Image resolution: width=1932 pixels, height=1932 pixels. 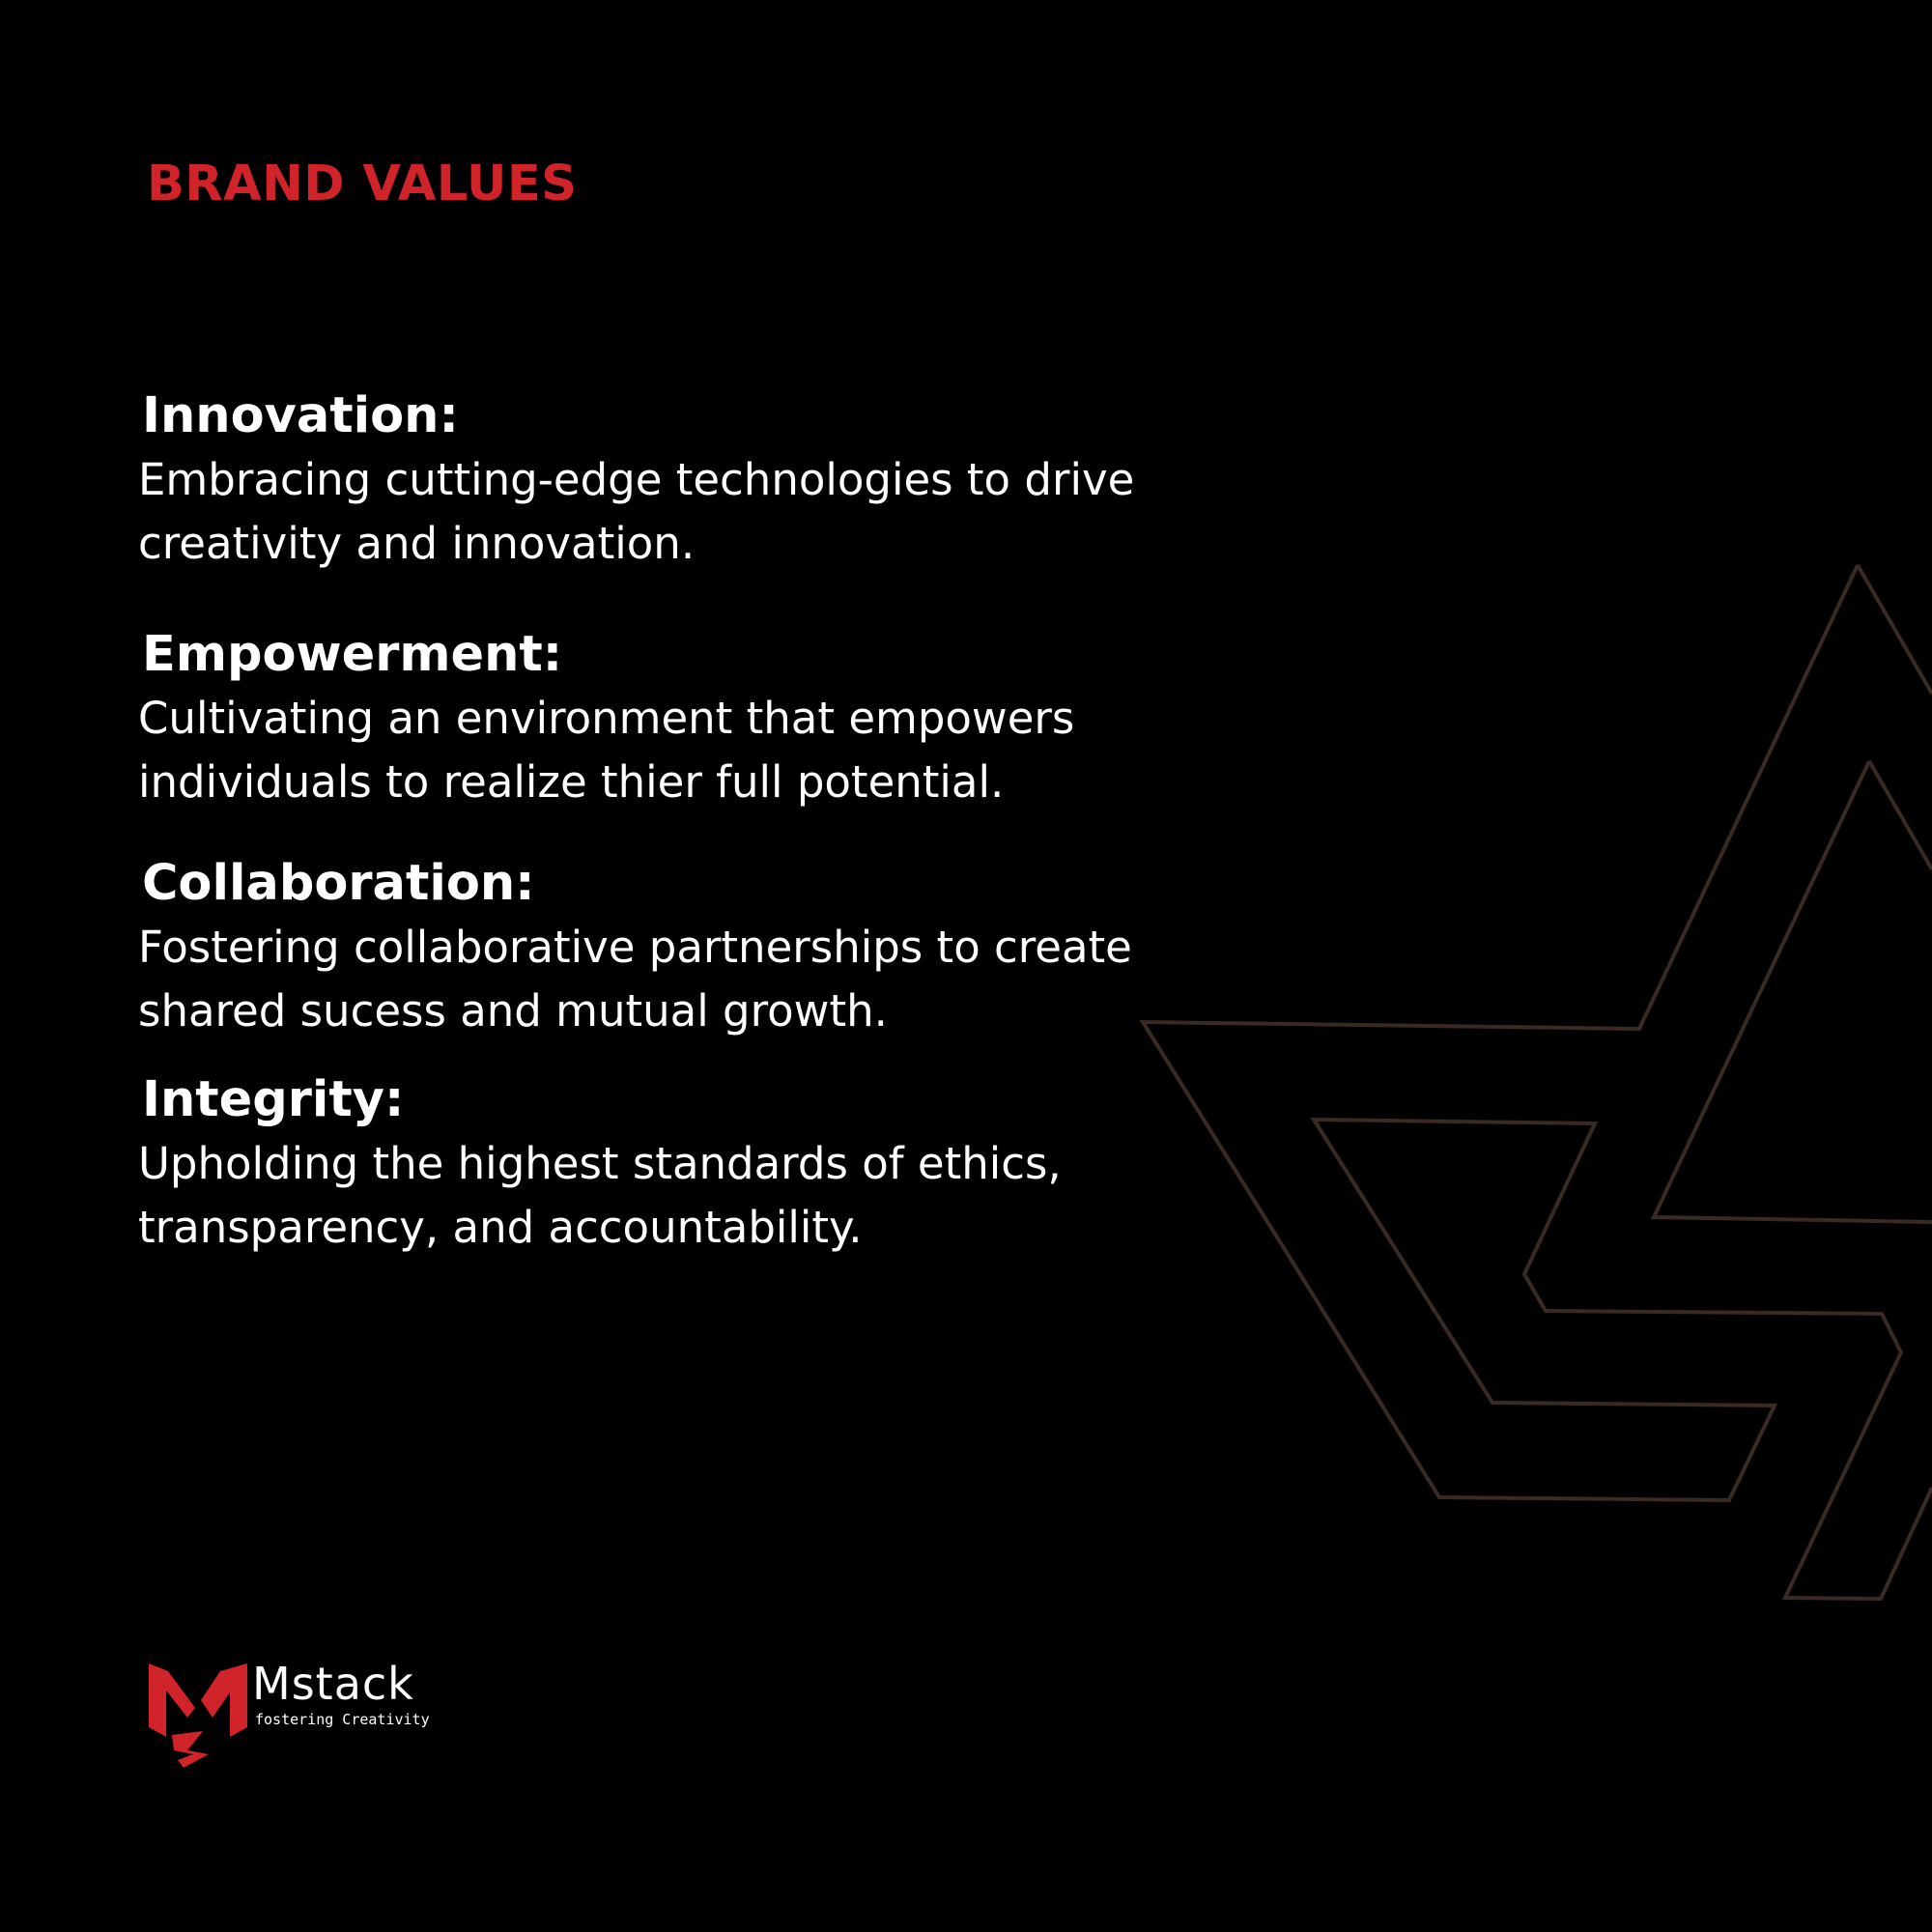 I want to click on brand-logo: Mstack fostering Creativity, so click(x=309, y=1716).